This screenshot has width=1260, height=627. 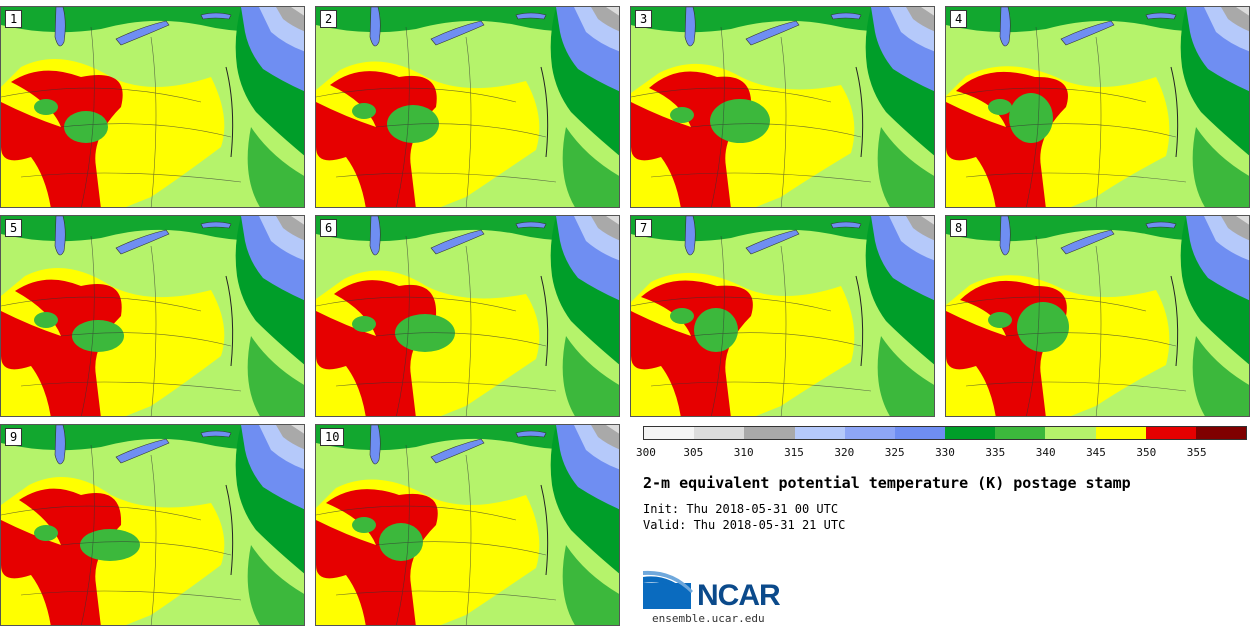 What do you see at coordinates (708, 618) in the screenshot?
I see `site-url: ensemble.ucar.edu` at bounding box center [708, 618].